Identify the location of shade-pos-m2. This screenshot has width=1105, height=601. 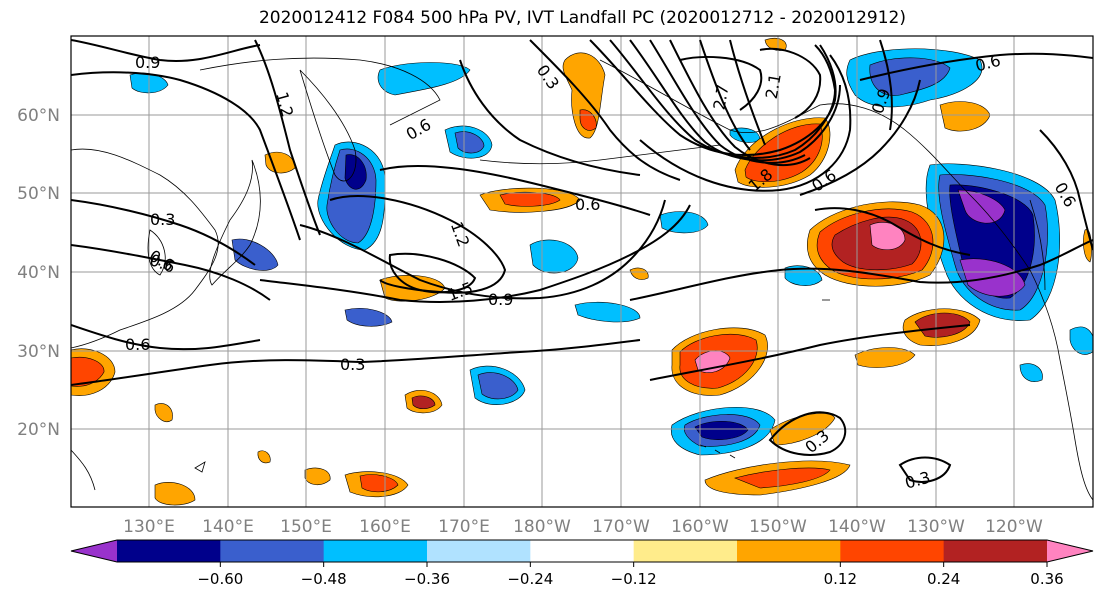
(379, 483).